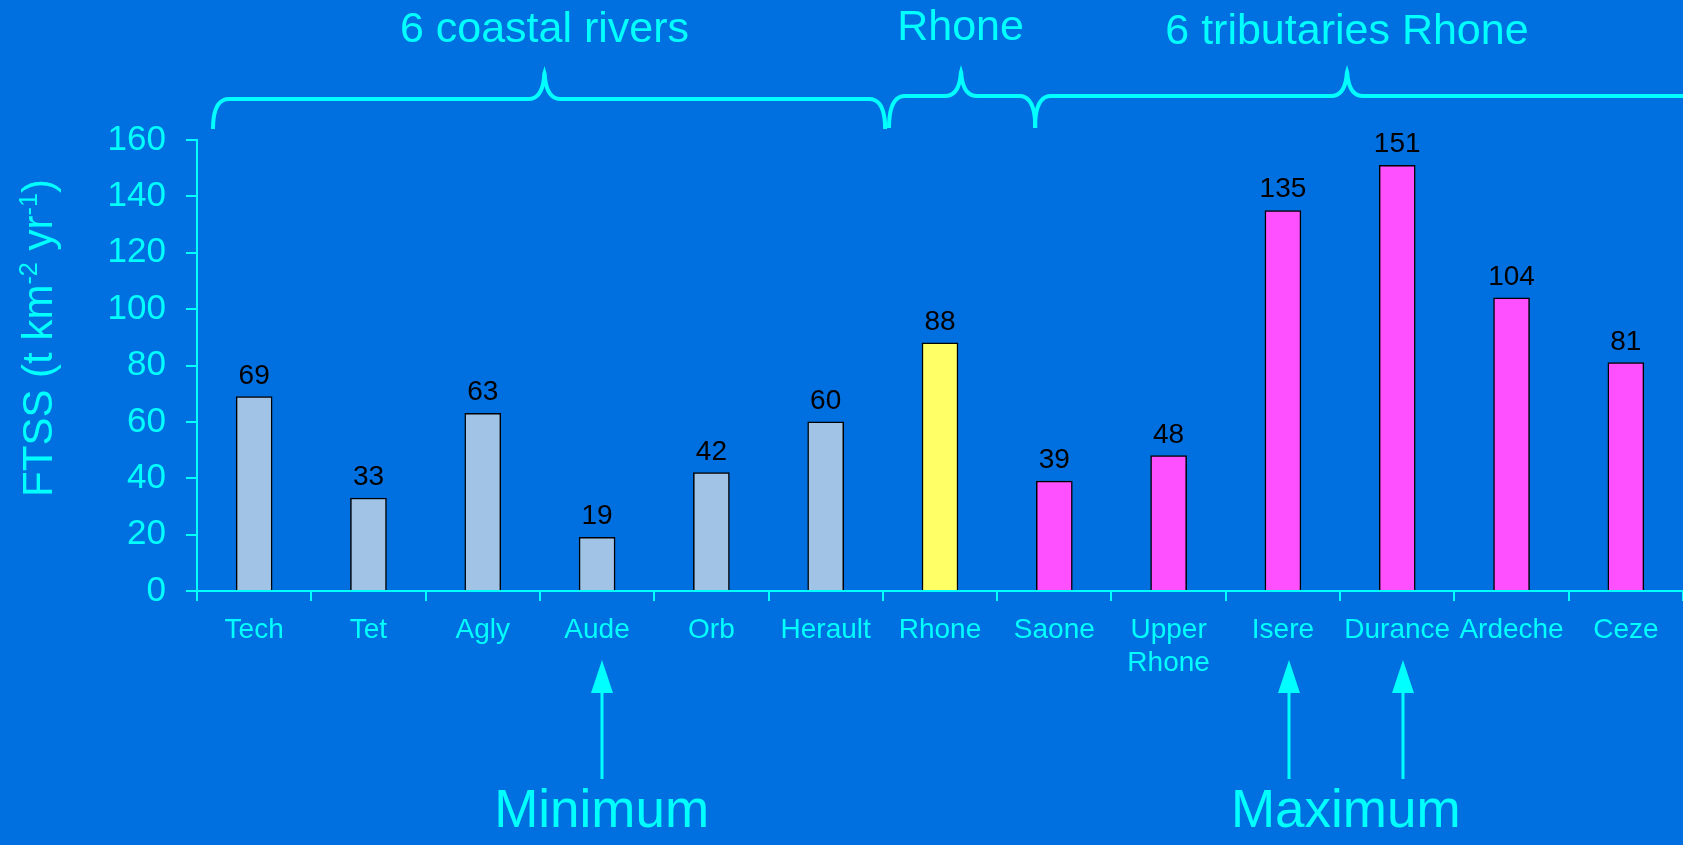 Image resolution: width=1683 pixels, height=845 pixels. What do you see at coordinates (136, 250) in the screenshot?
I see `y-tick-label: 120` at bounding box center [136, 250].